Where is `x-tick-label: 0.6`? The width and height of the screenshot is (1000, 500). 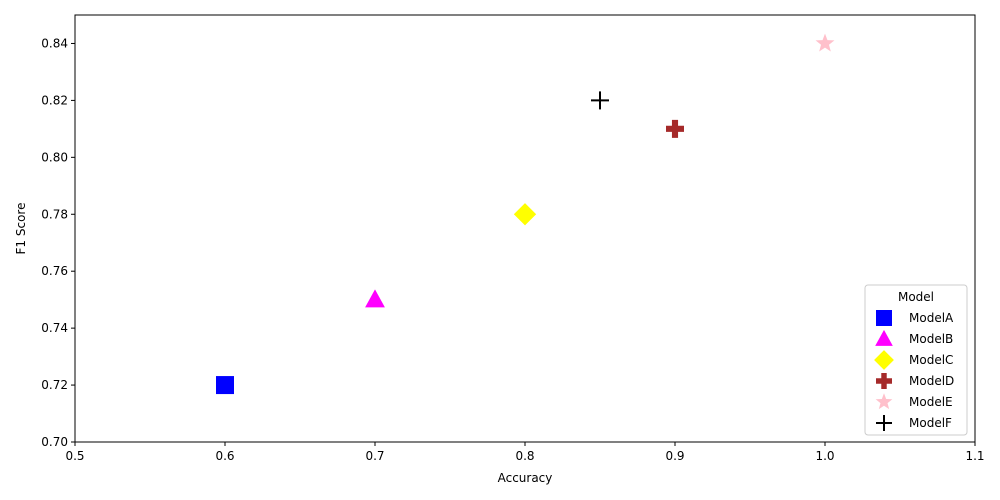 x-tick-label: 0.6 is located at coordinates (224, 456).